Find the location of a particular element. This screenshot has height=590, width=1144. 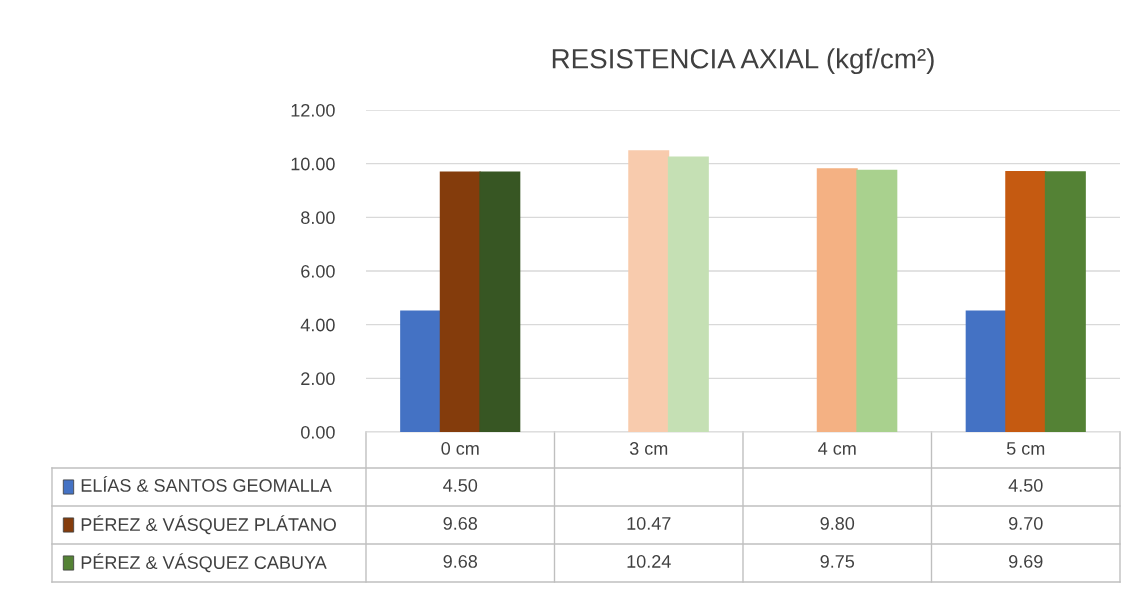

y-tick-label: 8.00 is located at coordinates (318, 218).